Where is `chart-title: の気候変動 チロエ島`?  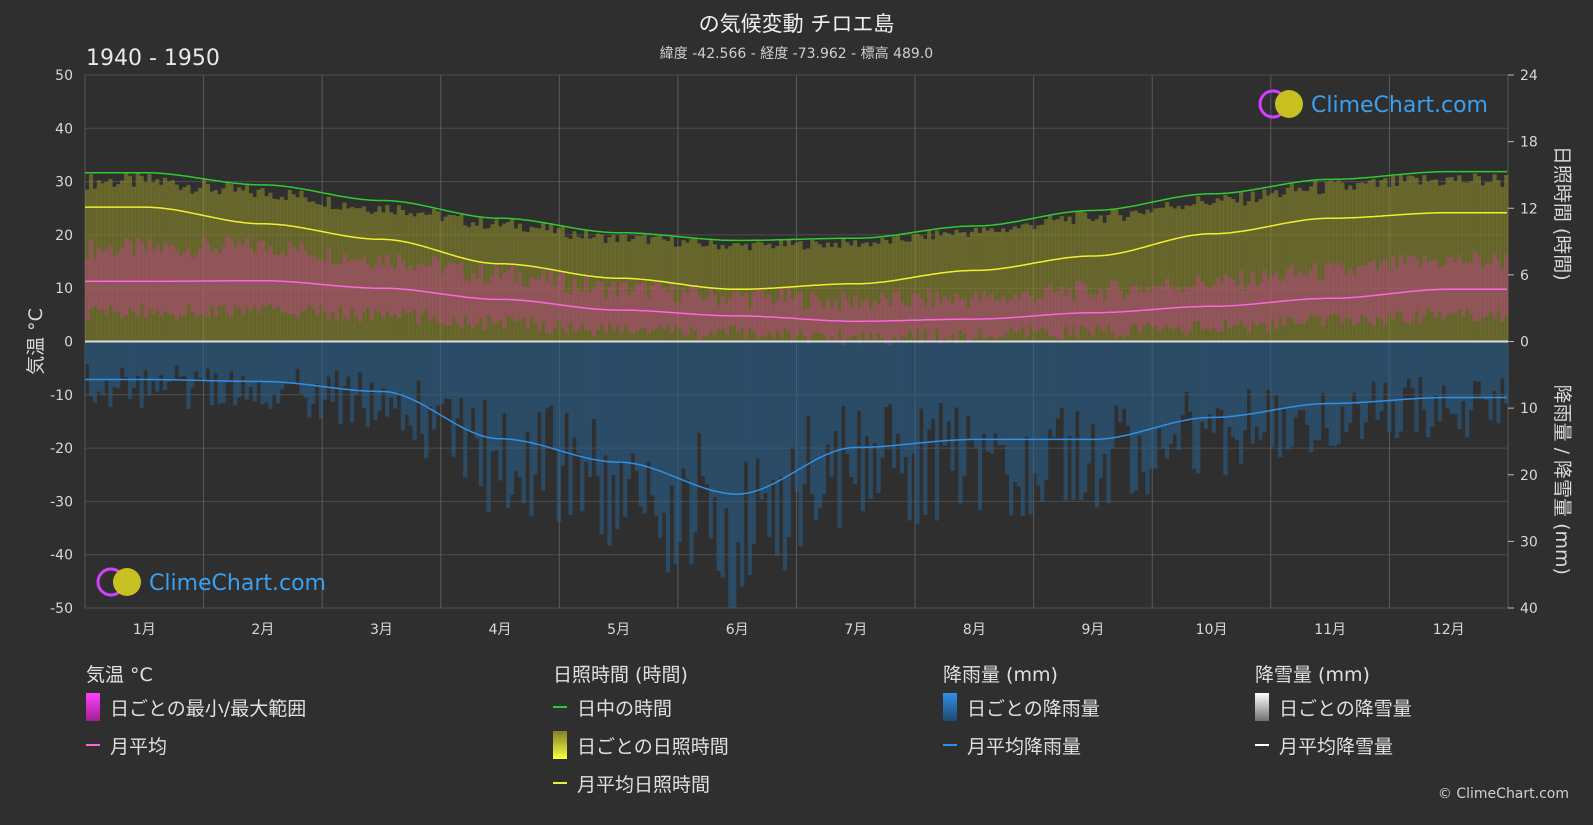
chart-title: の気候変動 チロエ島 is located at coordinates (796, 24).